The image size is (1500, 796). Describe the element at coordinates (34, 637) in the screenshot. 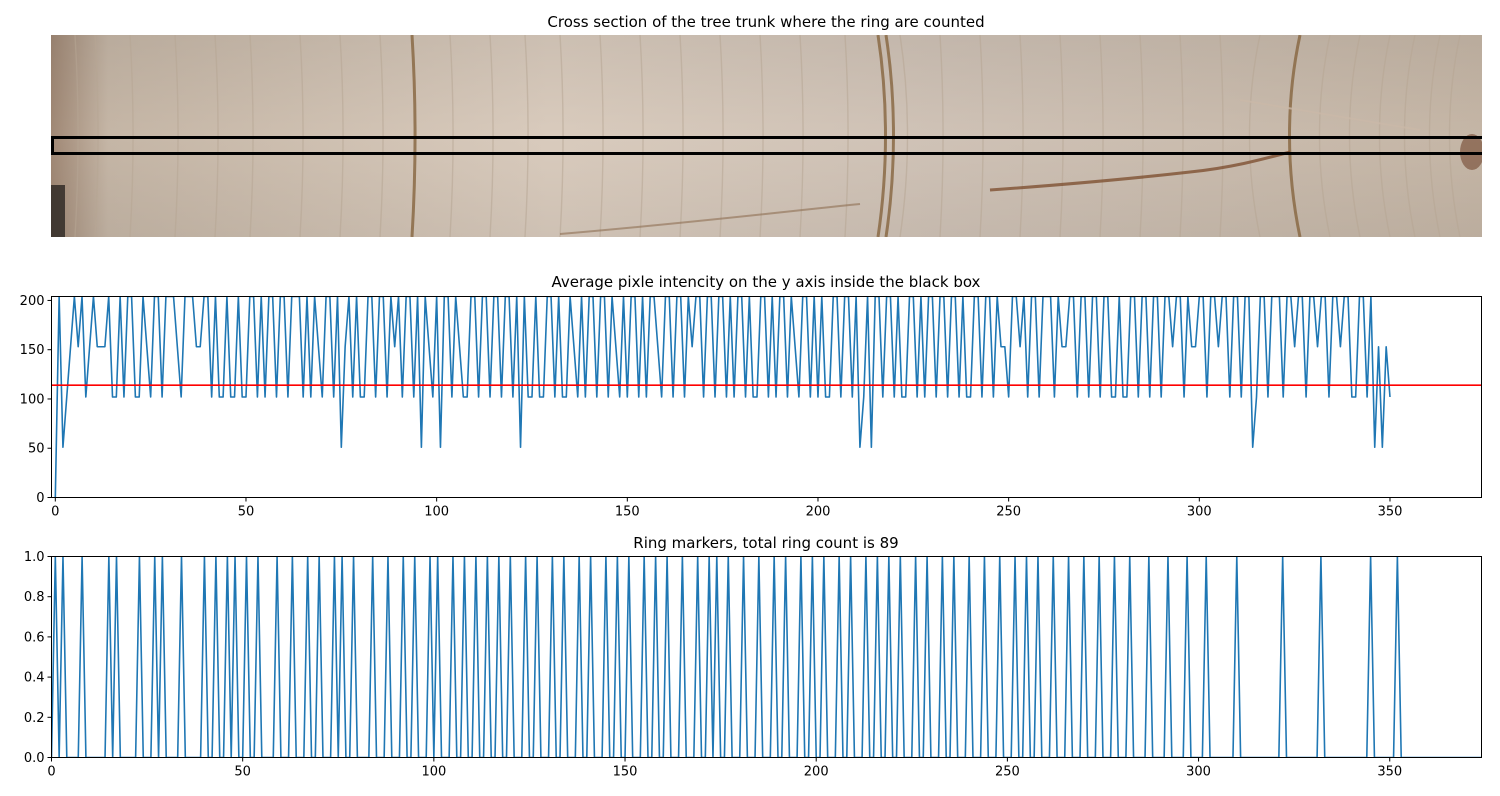

I see `y-tick-label: 0.6` at that location.